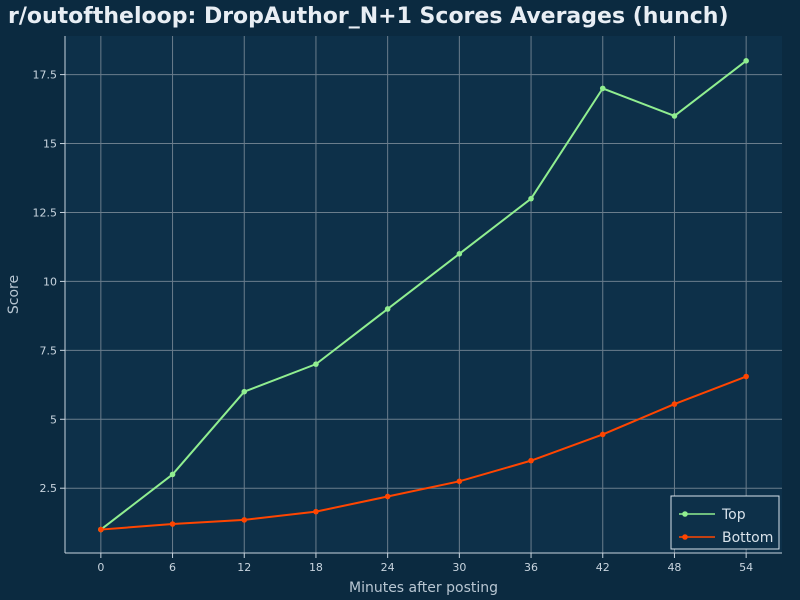  What do you see at coordinates (747, 538) in the screenshot?
I see `legend-label-bottom: Bottom` at bounding box center [747, 538].